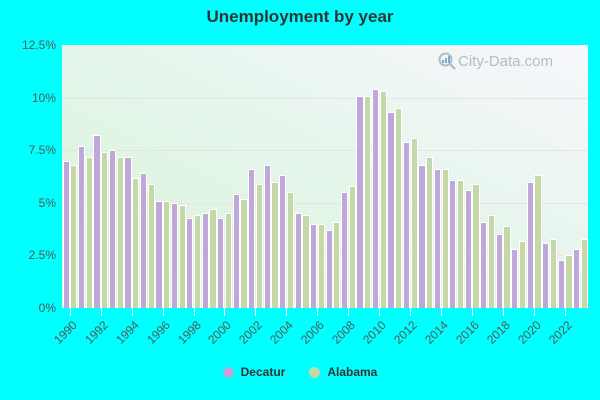  What do you see at coordinates (282, 332) in the screenshot?
I see `x-tick-label: 2004` at bounding box center [282, 332].